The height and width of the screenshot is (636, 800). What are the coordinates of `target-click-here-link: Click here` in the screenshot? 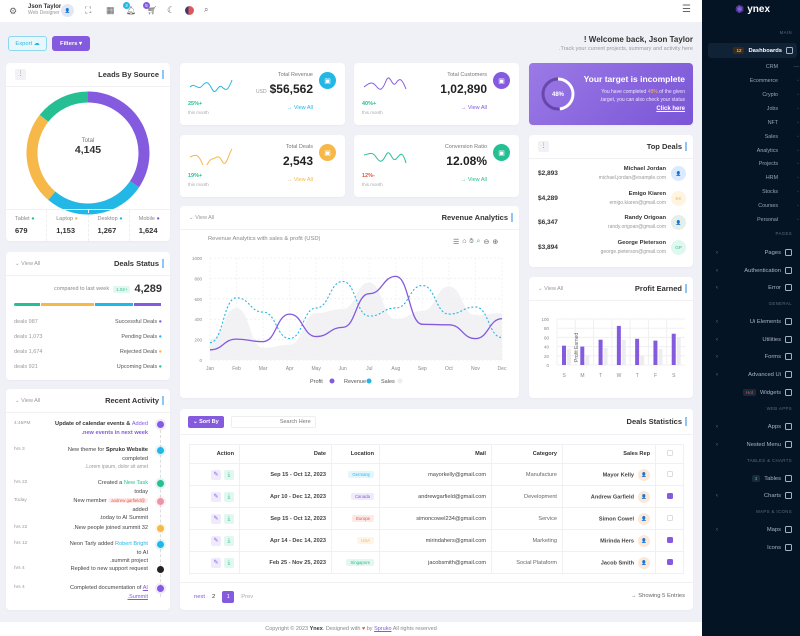 It's located at (670, 109).